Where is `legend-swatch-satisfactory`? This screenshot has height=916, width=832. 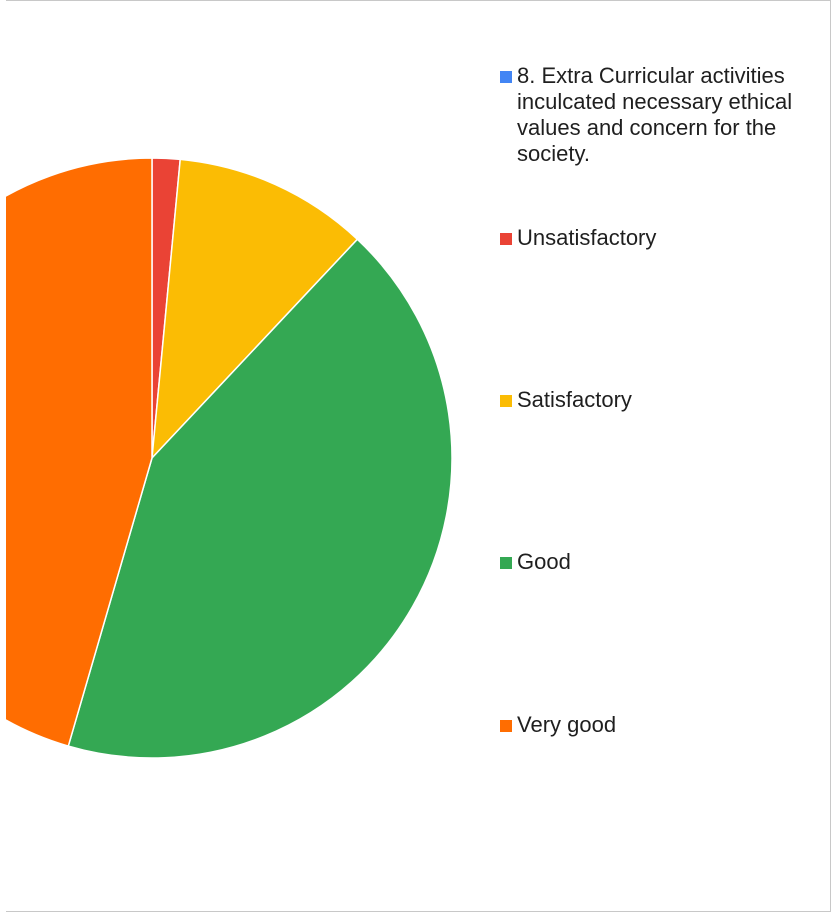 legend-swatch-satisfactory is located at coordinates (506, 401).